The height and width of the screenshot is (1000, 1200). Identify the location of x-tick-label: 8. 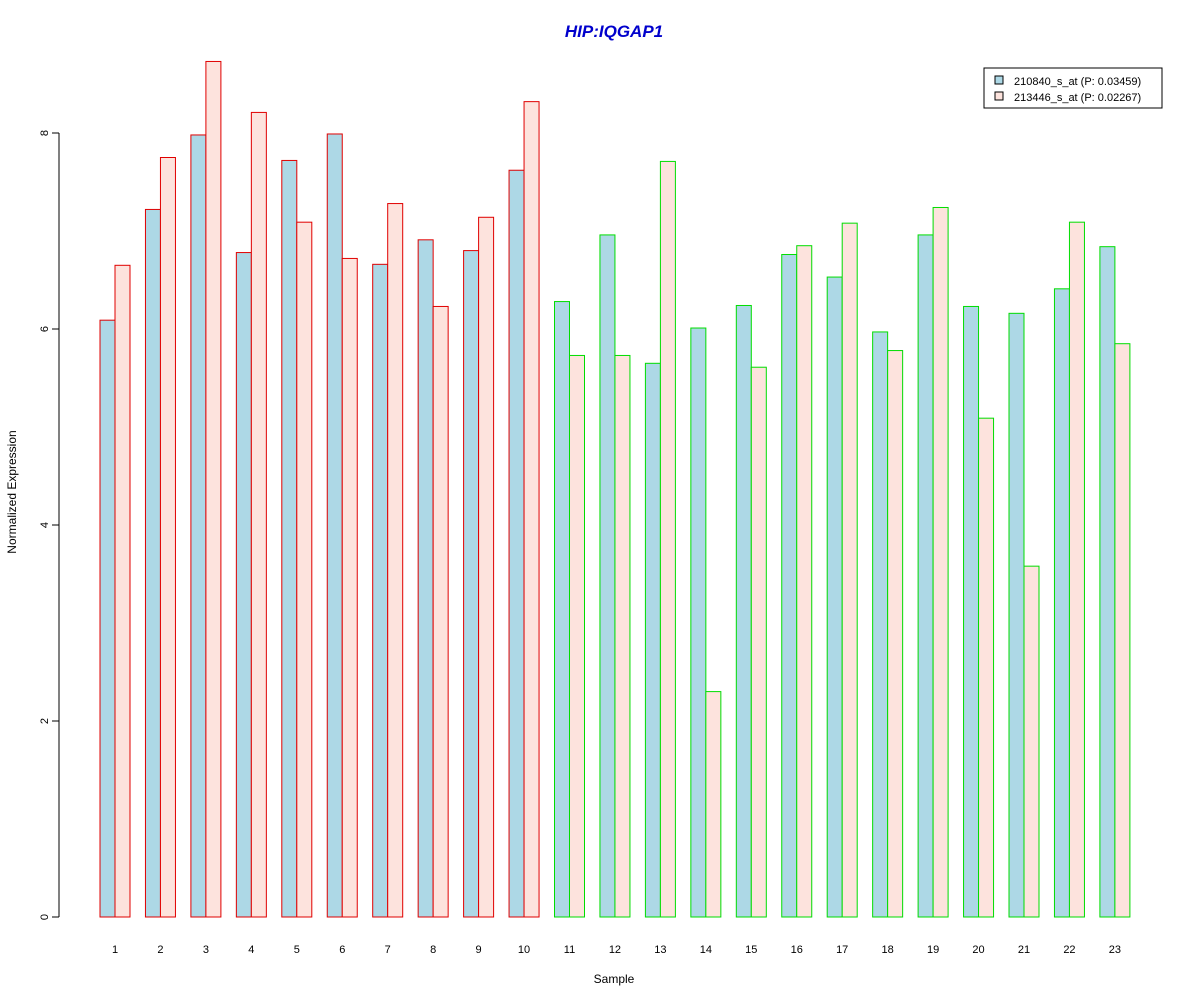
(433, 950).